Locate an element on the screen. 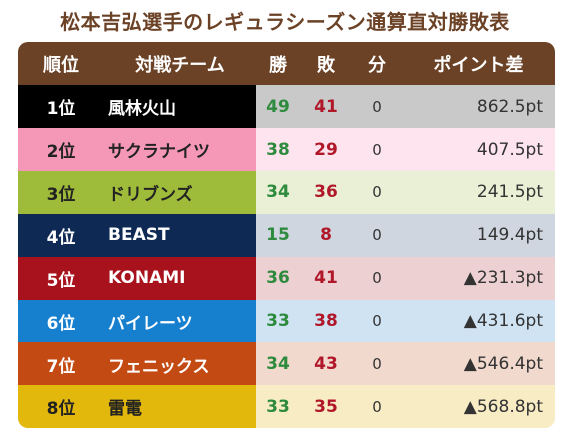 The height and width of the screenshot is (435, 570). loss-count: 29 is located at coordinates (326, 149).